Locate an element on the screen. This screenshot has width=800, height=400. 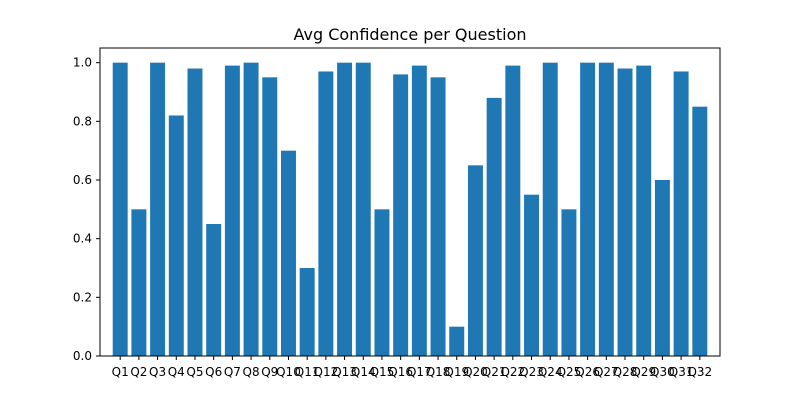
chart-title: Avg Confidence per Question is located at coordinates (410, 34).